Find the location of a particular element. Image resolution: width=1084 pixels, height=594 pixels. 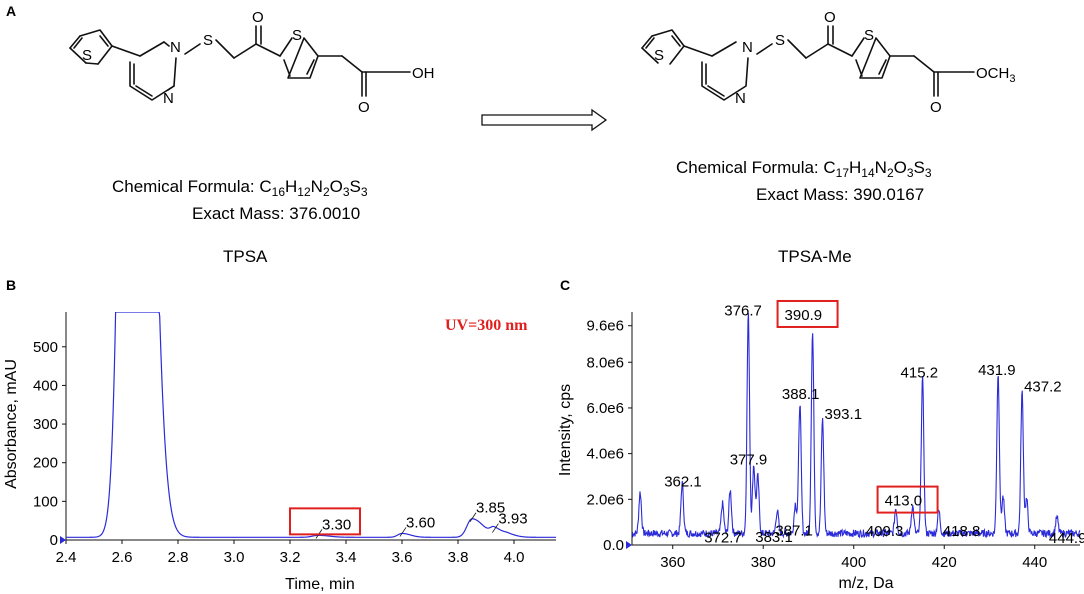

peak-label: 3.85 is located at coordinates (490, 508).